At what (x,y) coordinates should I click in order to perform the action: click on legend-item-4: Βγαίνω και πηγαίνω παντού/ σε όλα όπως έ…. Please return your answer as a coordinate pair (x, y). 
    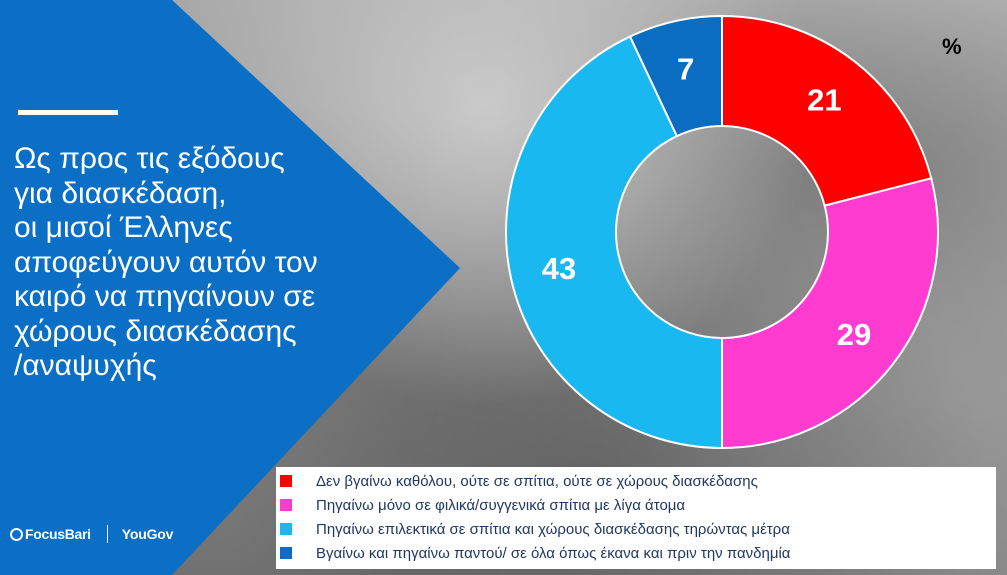
    Looking at the image, I should click on (636, 553).